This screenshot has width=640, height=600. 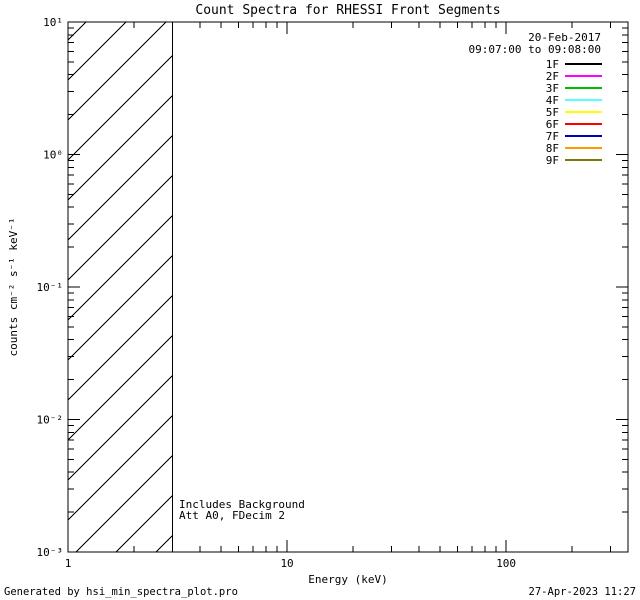 What do you see at coordinates (564, 37) in the screenshot?
I see `legend-date: 20-Feb-2017` at bounding box center [564, 37].